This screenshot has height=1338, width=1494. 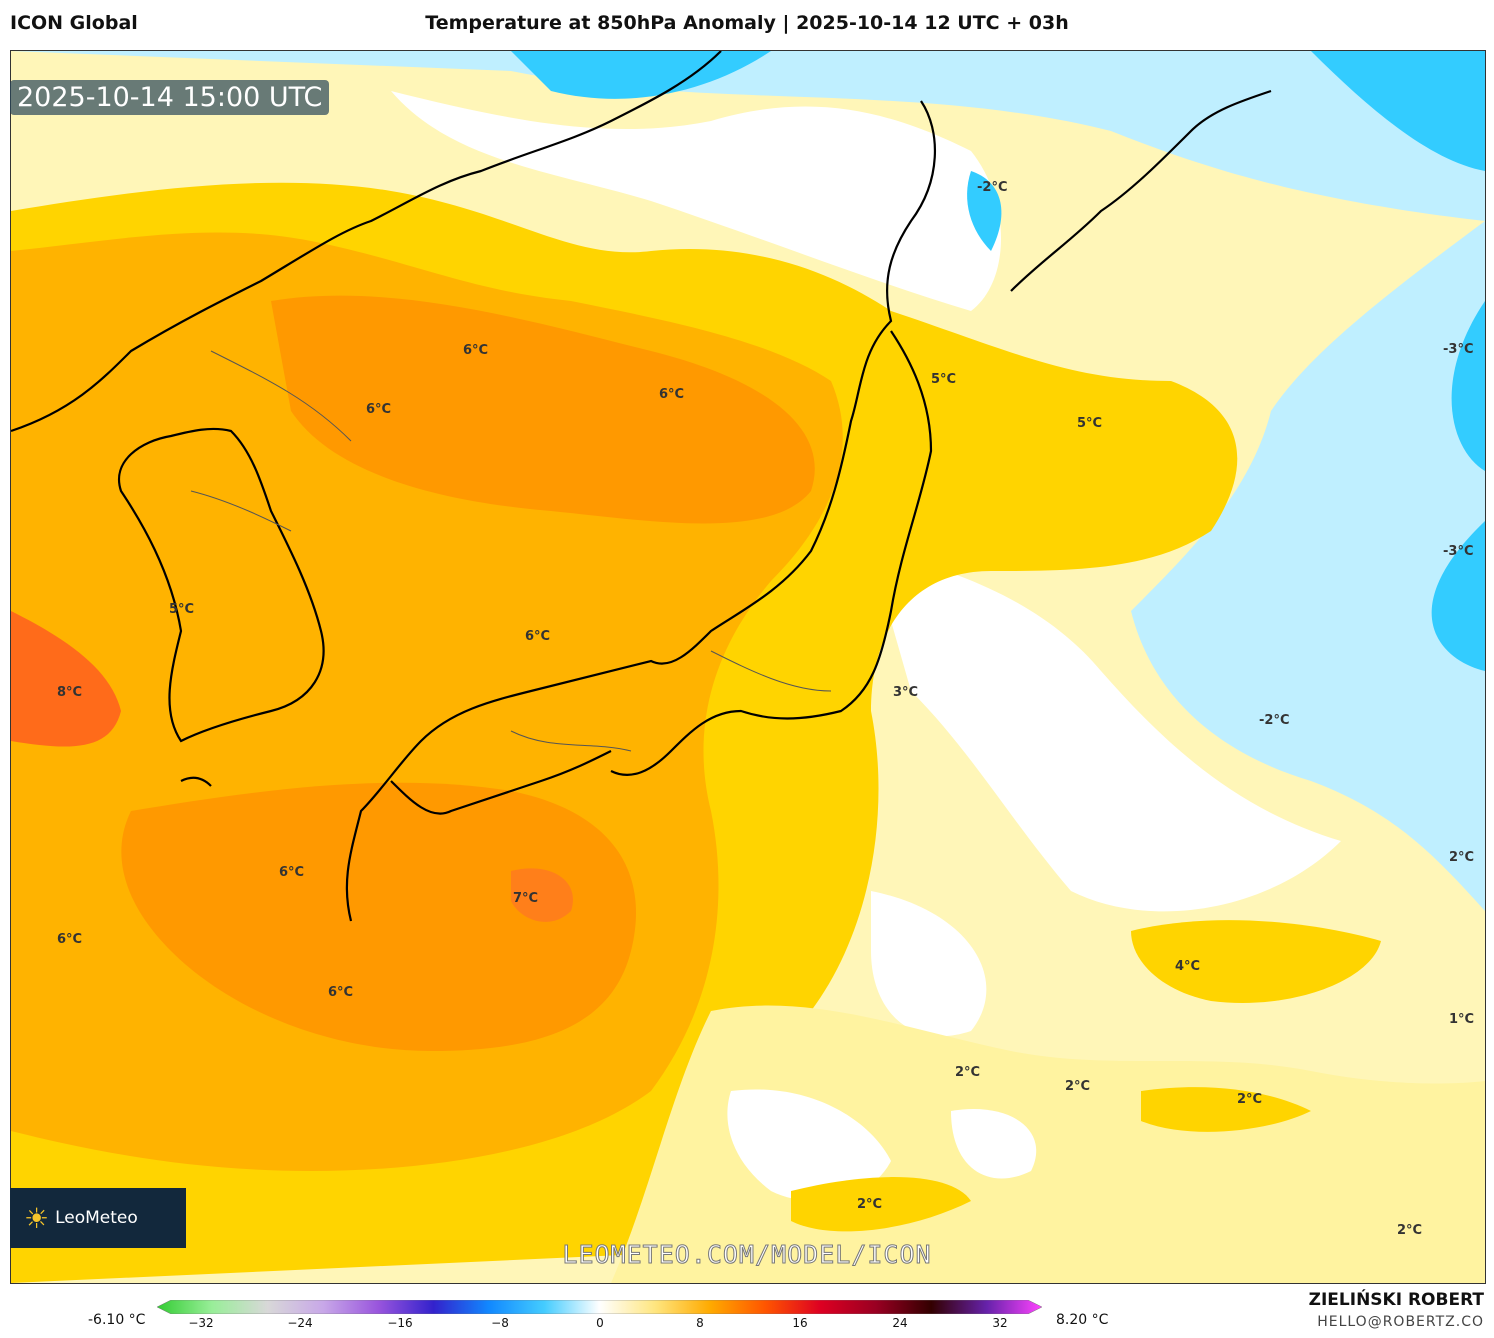 I want to click on legend-tick: 0, so click(x=600, y=1323).